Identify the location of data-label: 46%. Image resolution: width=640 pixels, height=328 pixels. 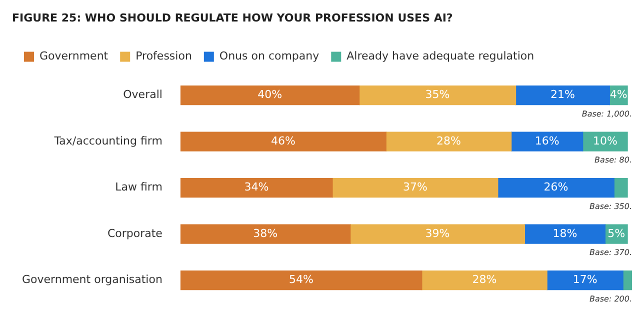
(283, 141).